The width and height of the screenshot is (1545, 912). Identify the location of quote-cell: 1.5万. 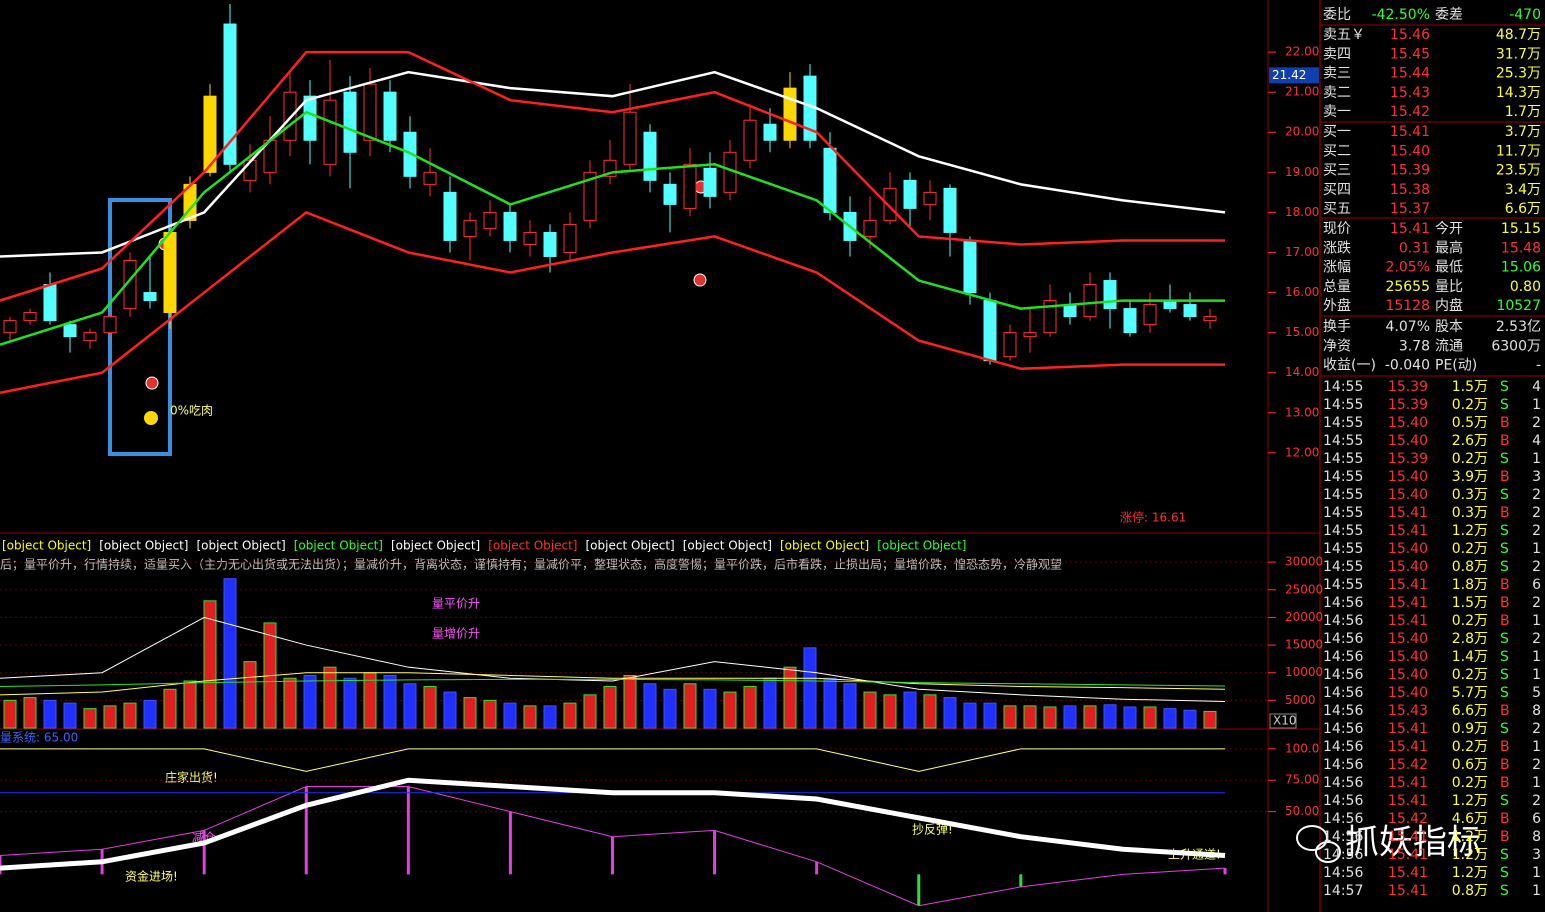
(1470, 603).